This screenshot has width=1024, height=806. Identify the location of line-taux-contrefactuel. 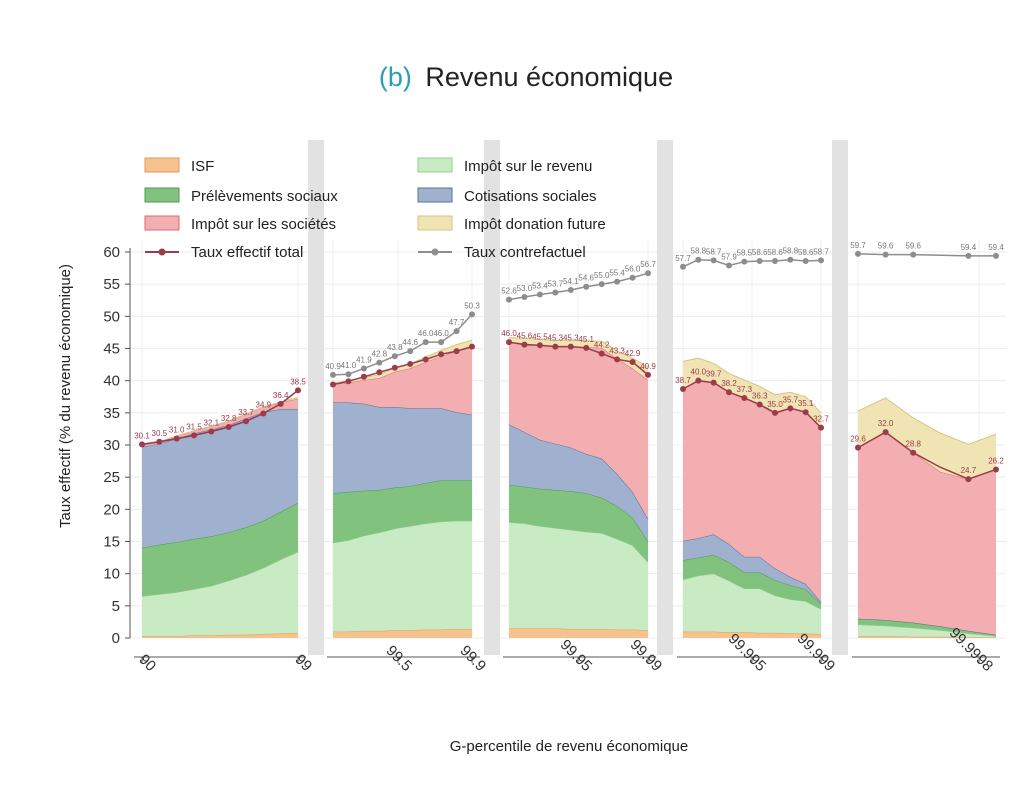
(402, 344).